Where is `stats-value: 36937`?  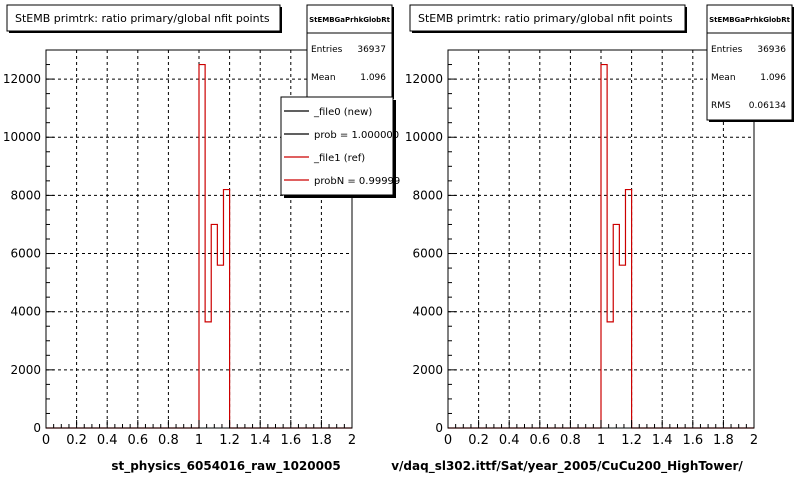 stats-value: 36937 is located at coordinates (371, 50).